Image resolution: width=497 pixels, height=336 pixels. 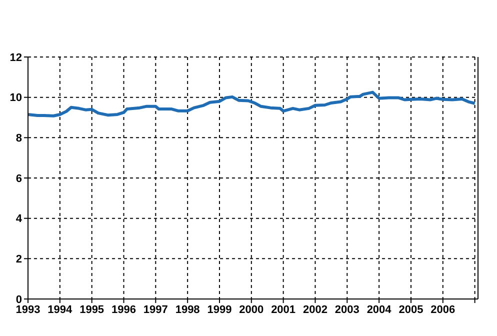 I want to click on y-tick-label: 6, so click(x=19, y=178).